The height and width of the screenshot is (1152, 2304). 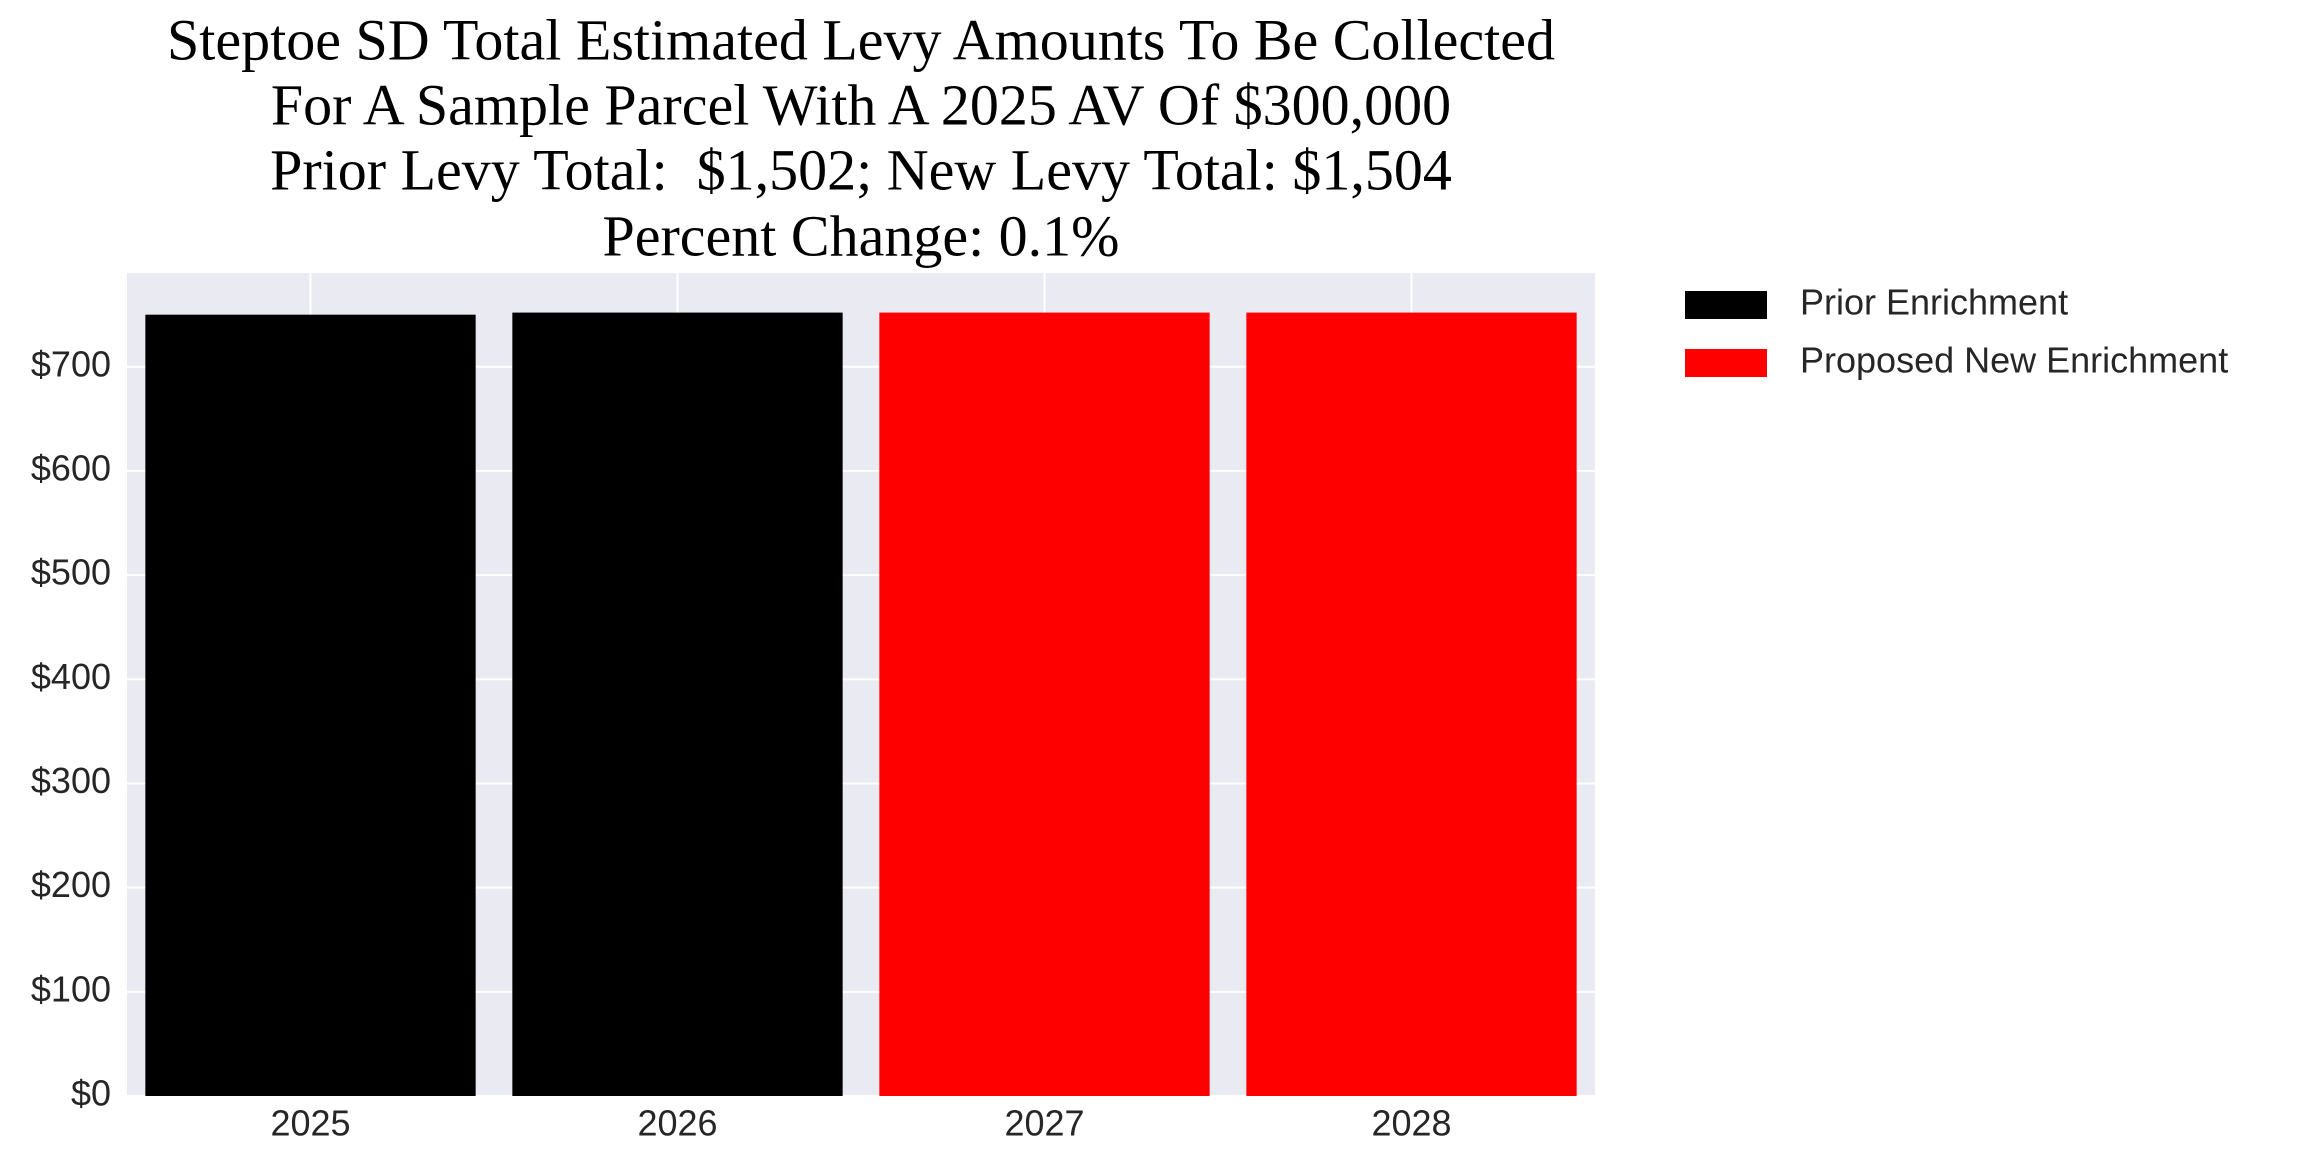 I want to click on y-tick-label: $300, so click(x=71, y=780).